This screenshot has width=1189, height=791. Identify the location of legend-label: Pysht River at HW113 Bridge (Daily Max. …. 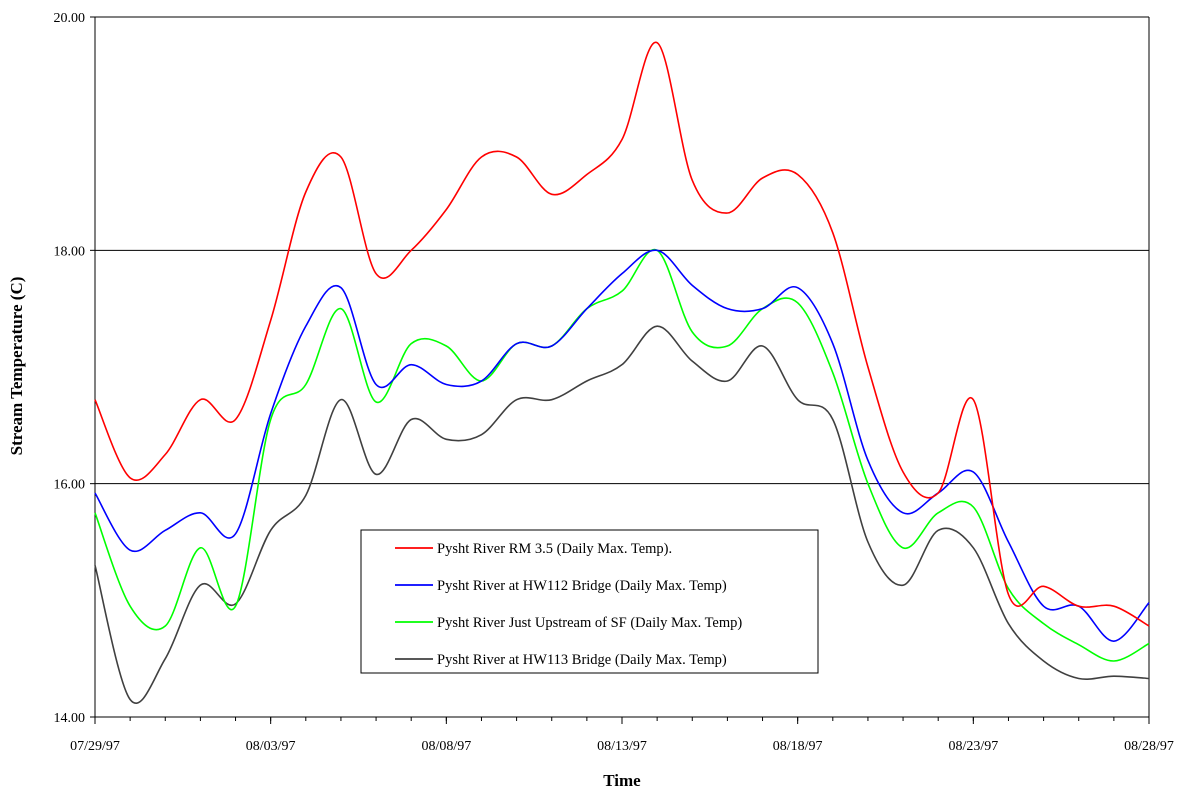
(582, 660).